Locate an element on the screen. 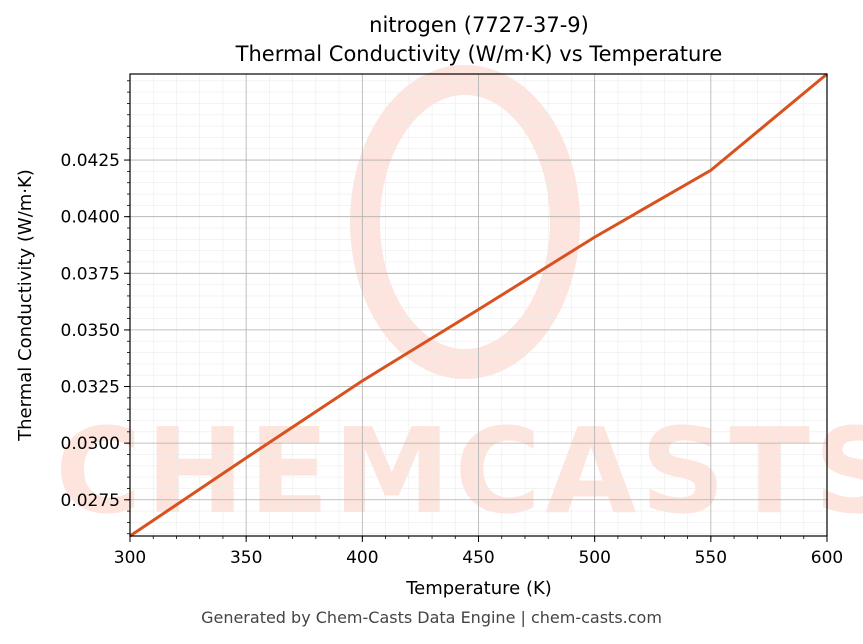 The image size is (863, 644). x-tick-label: 500 is located at coordinates (594, 558).